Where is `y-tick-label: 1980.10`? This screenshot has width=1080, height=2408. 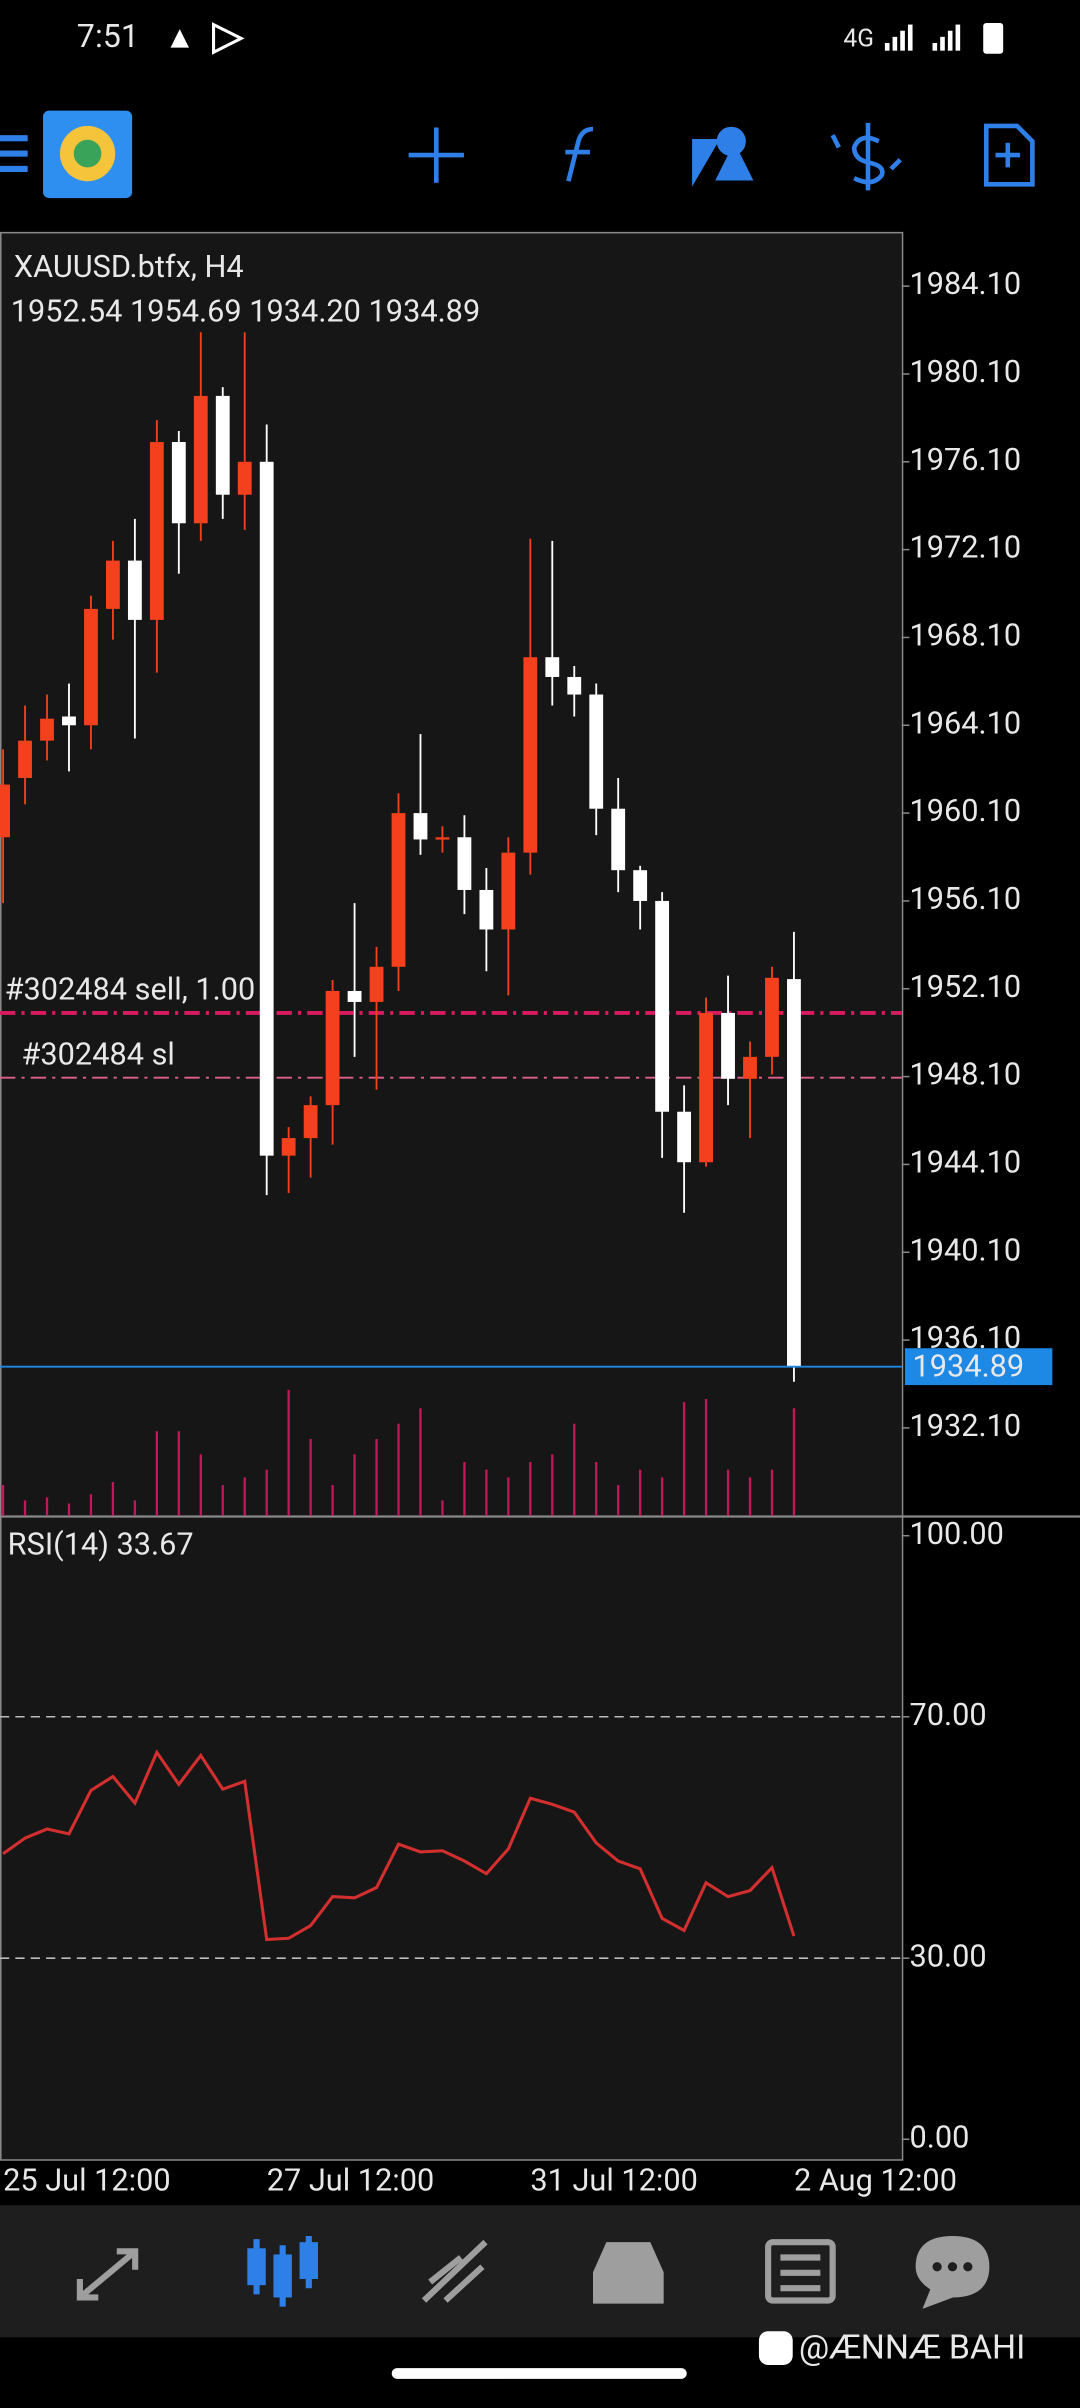
y-tick-label: 1980.10 is located at coordinates (965, 372).